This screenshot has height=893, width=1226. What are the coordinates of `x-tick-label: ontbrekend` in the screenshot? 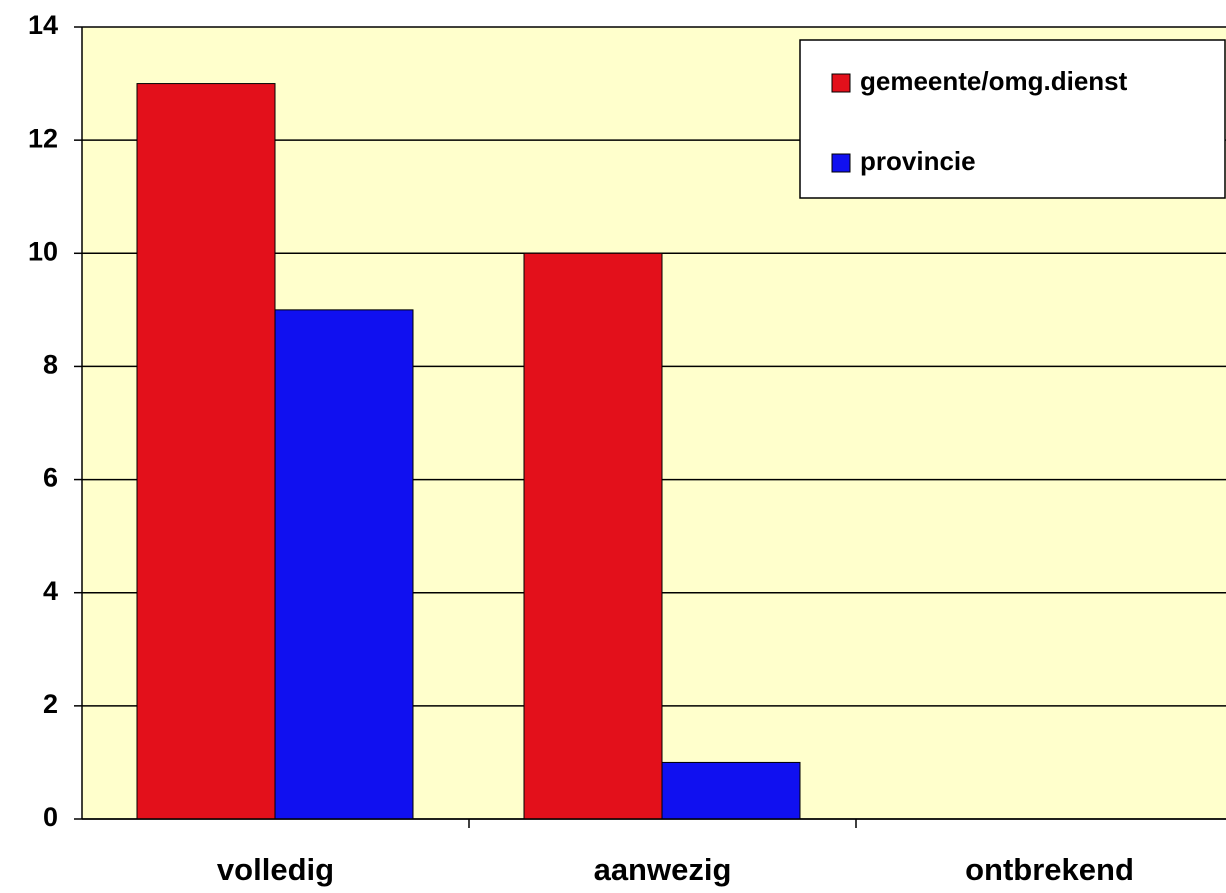 It's located at (1049, 869).